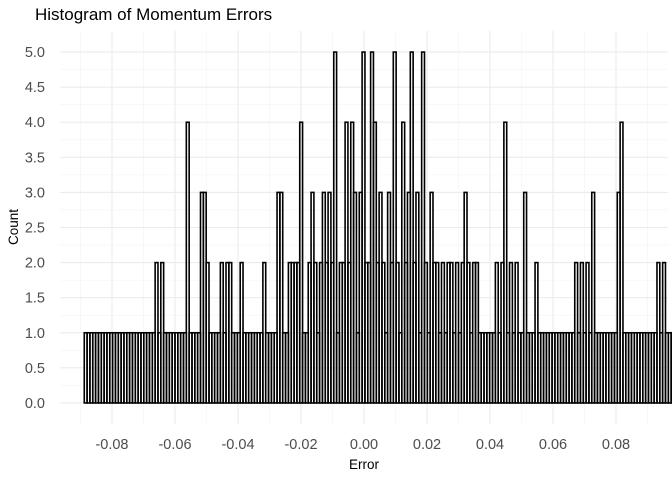  What do you see at coordinates (35, 53) in the screenshot?
I see `y-tick-label: 5.0` at bounding box center [35, 53].